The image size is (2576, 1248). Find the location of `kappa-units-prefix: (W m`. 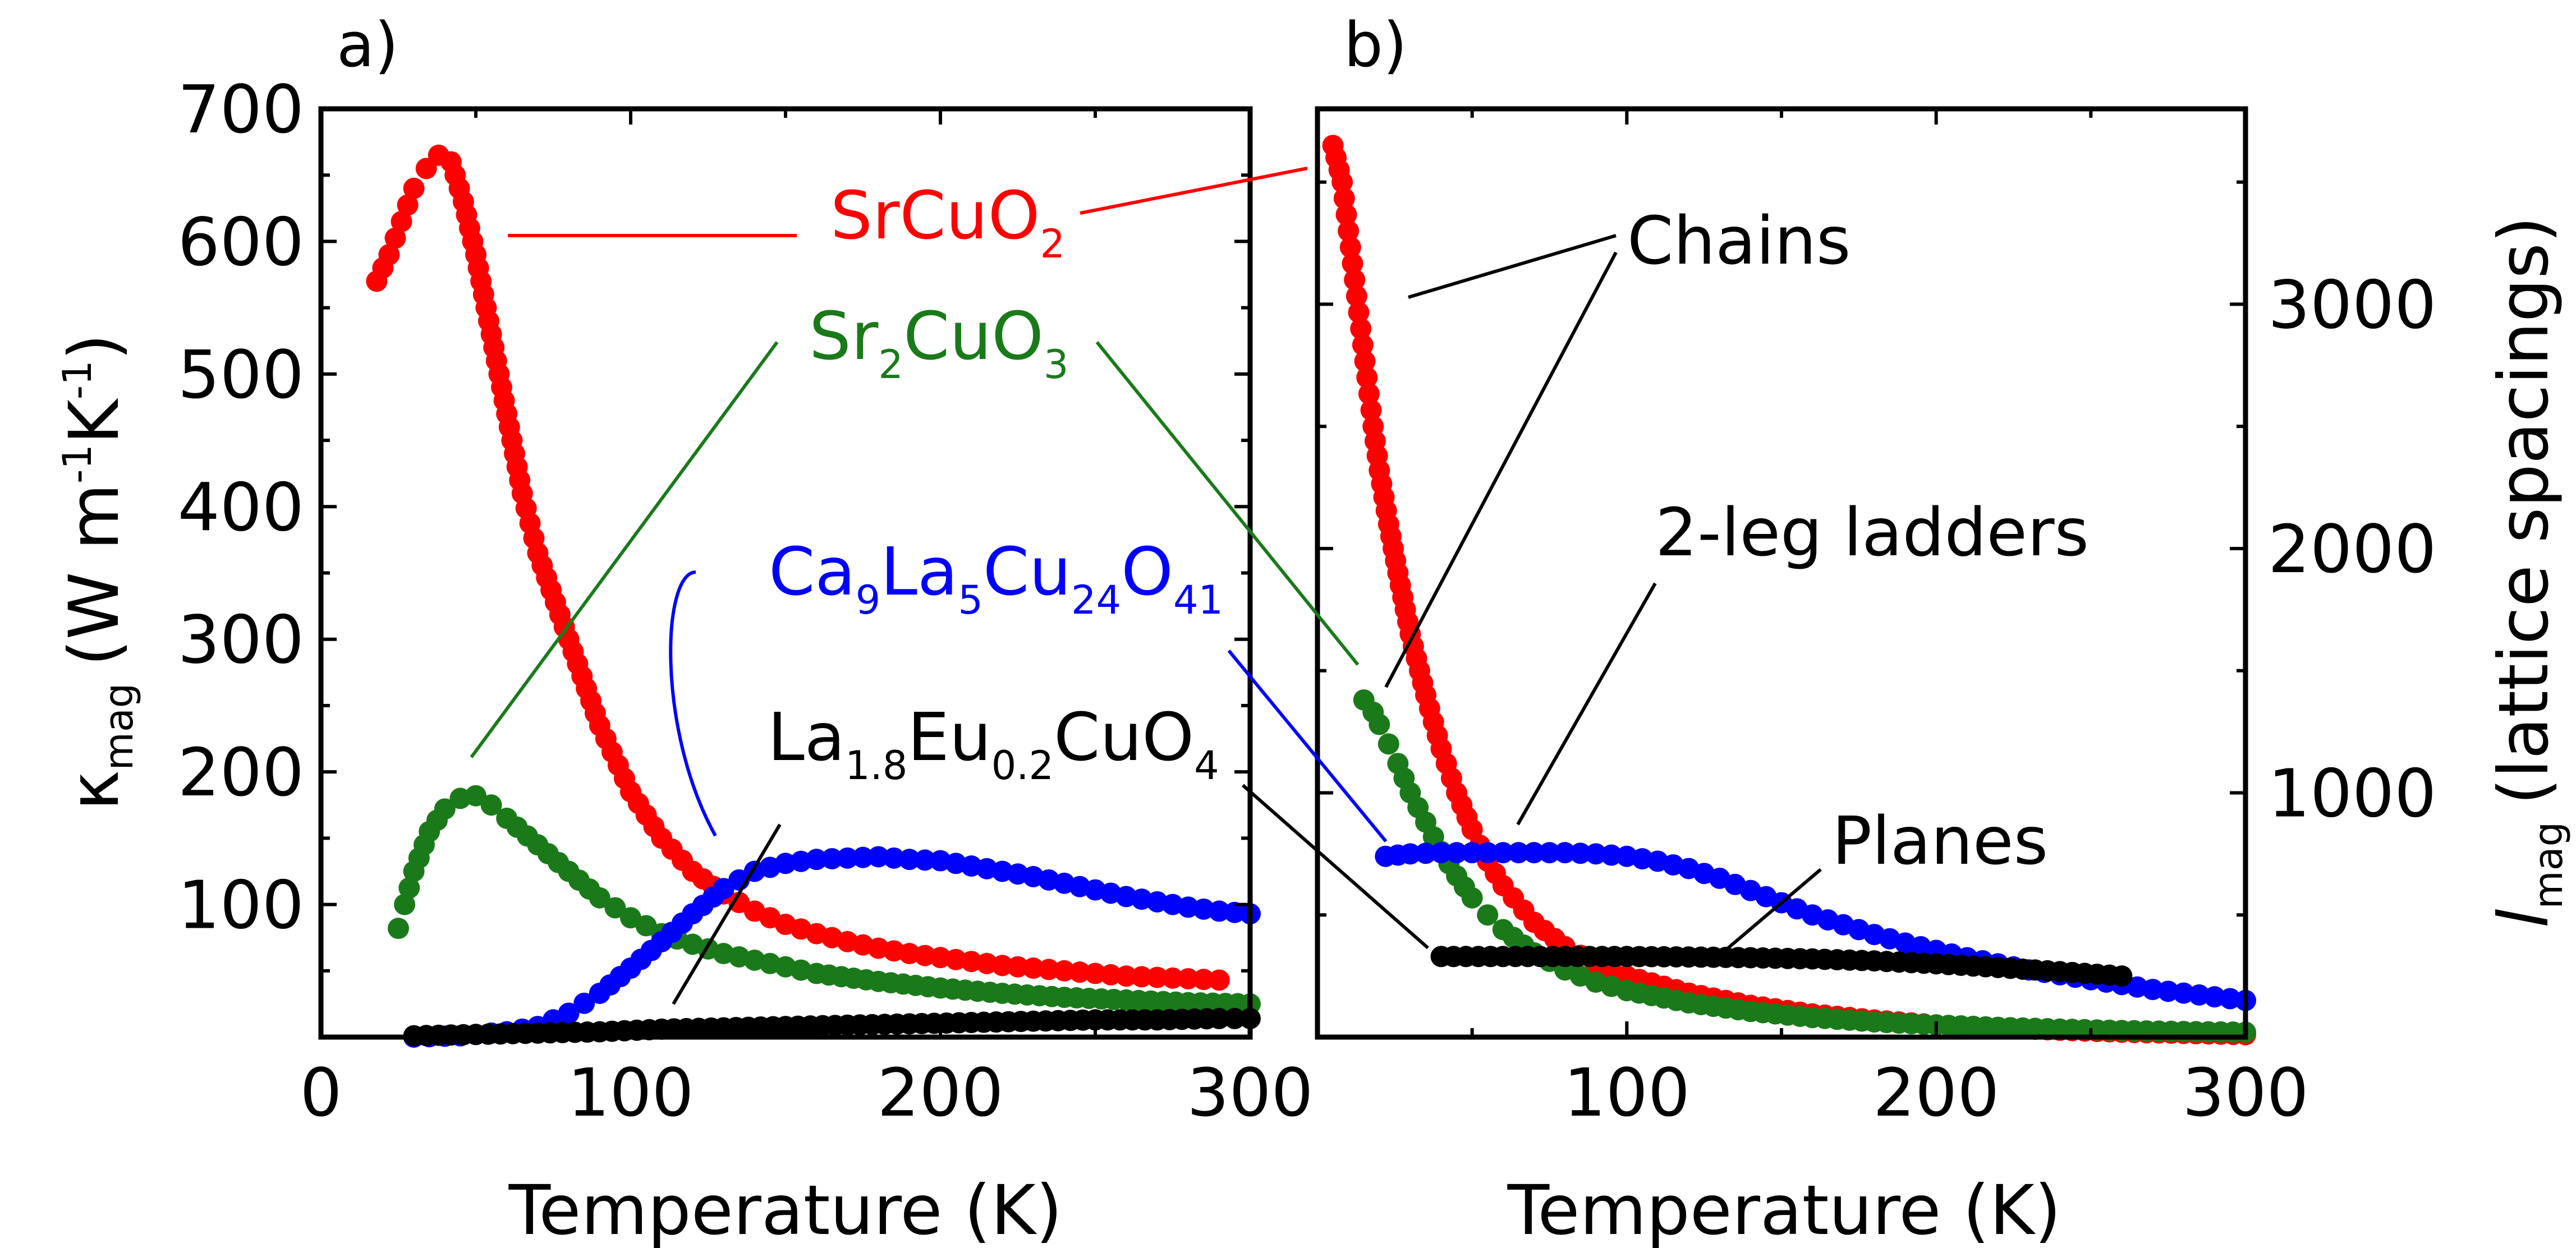

kappa-units-prefix: (W m is located at coordinates (94, 575).